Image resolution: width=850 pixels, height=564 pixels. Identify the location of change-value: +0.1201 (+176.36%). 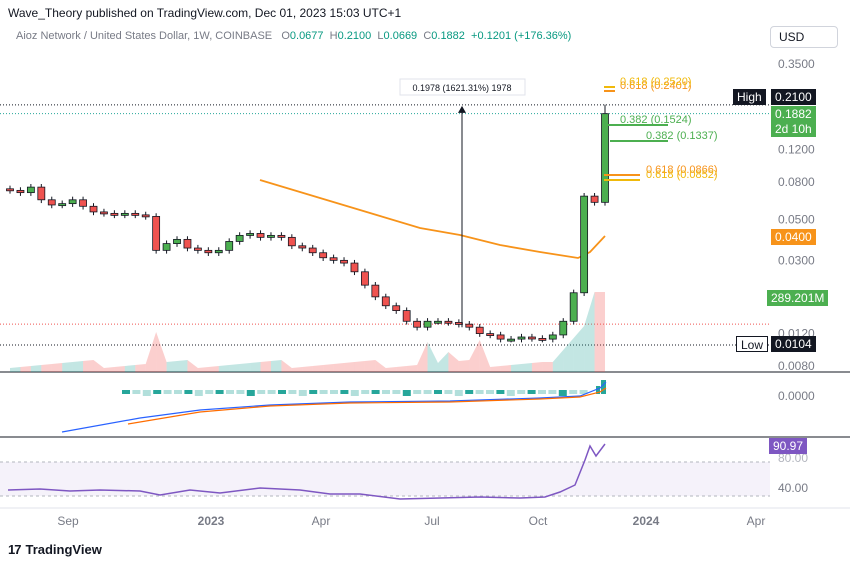
(521, 36).